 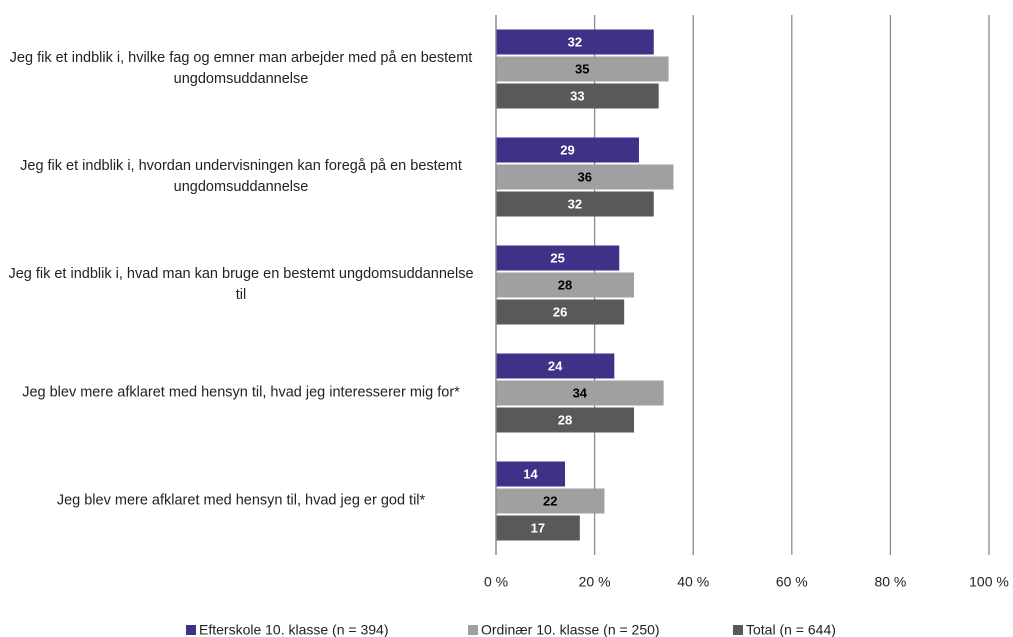 I want to click on x-tick-label: 80 %, so click(x=890, y=582).